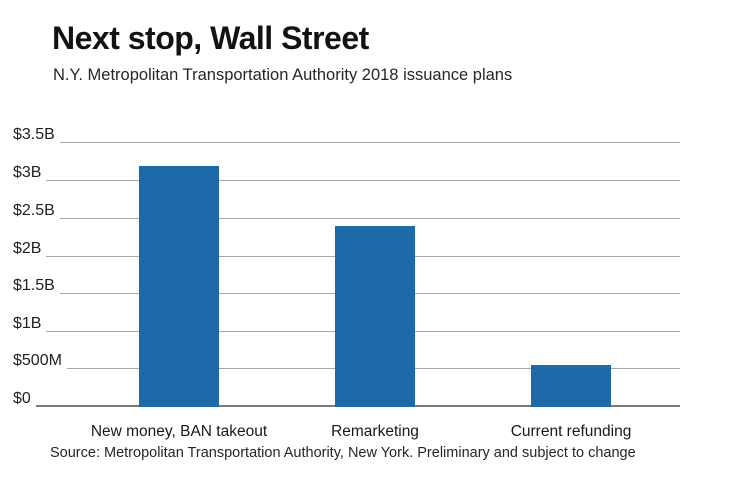  Describe the element at coordinates (346, 206) in the screenshot. I see `grid-row: $2.5B` at that location.